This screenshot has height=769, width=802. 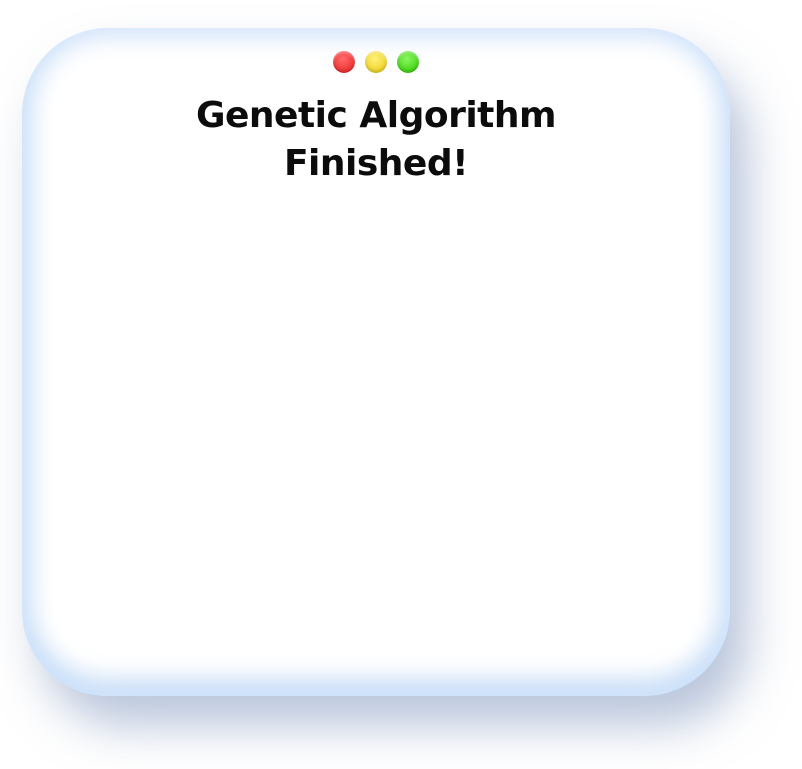 What do you see at coordinates (344, 62) in the screenshot?
I see `close-window-button` at bounding box center [344, 62].